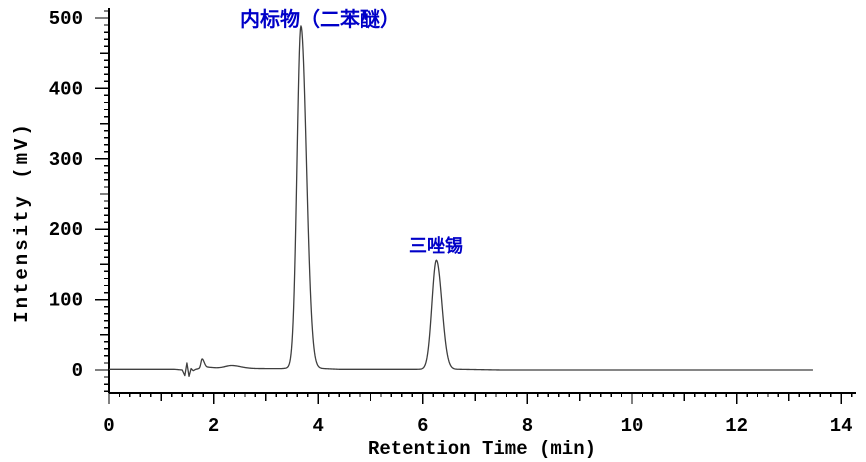  Describe the element at coordinates (527, 426) in the screenshot. I see `x-tick-label: 8` at that location.